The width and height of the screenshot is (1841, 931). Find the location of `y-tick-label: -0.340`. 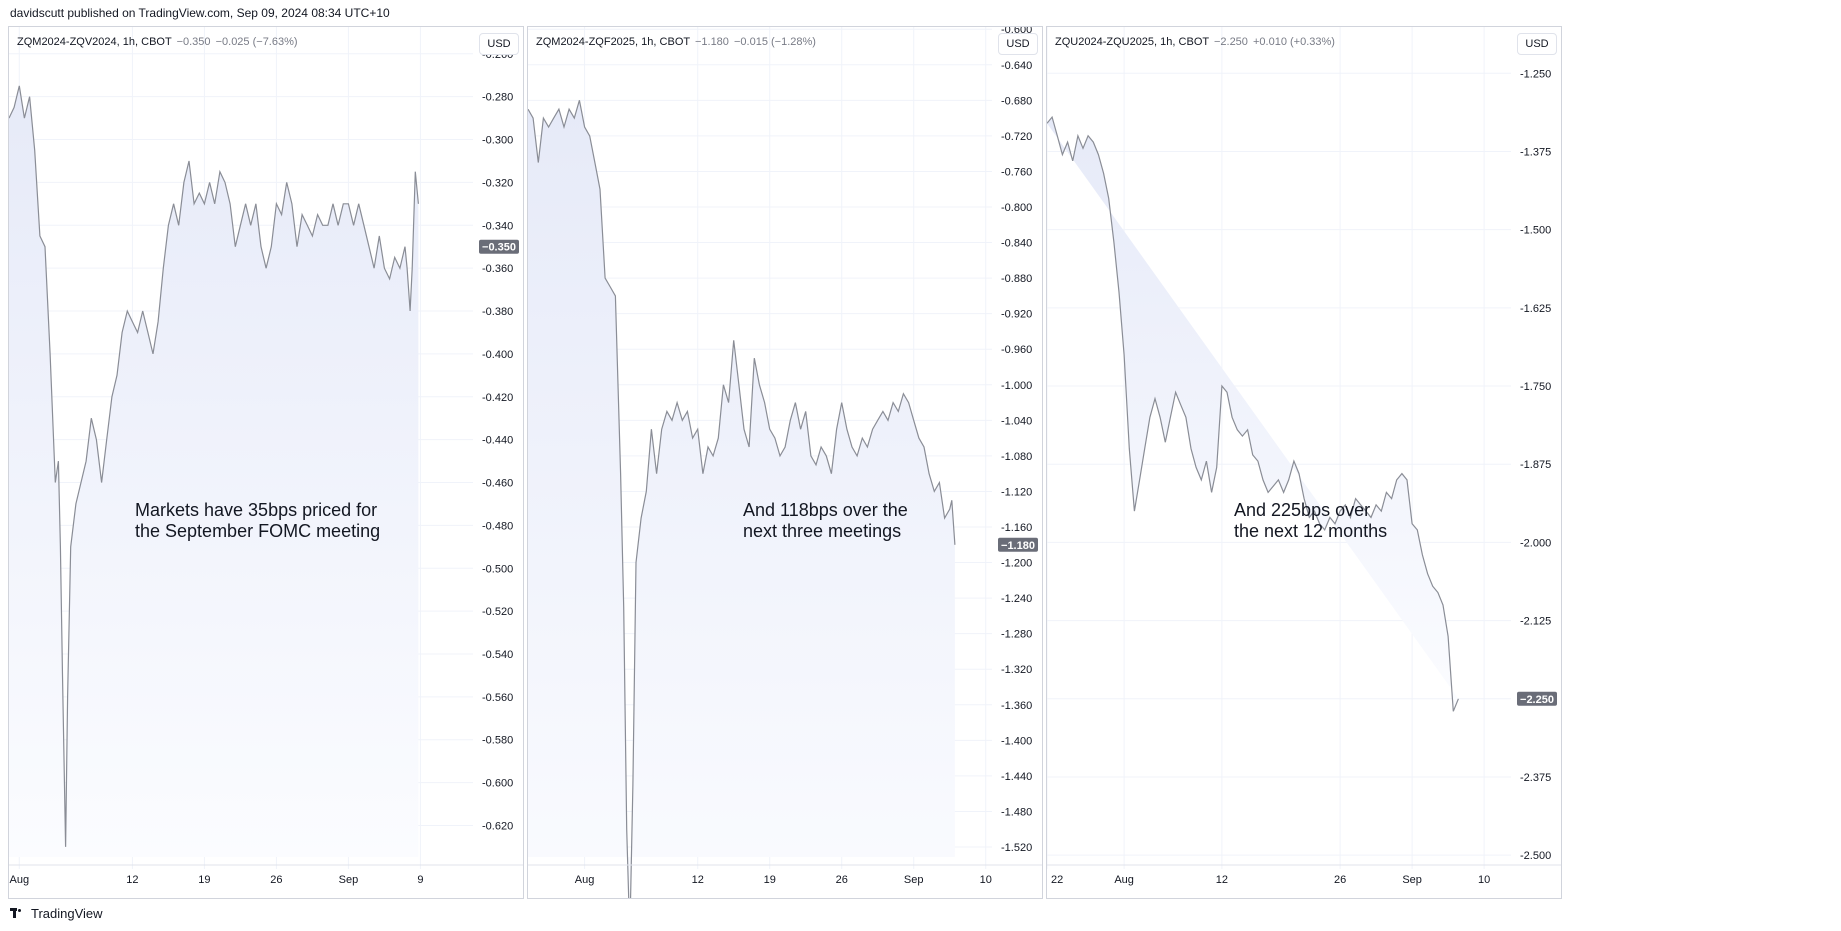

y-tick-label: -0.340 is located at coordinates (497, 226).